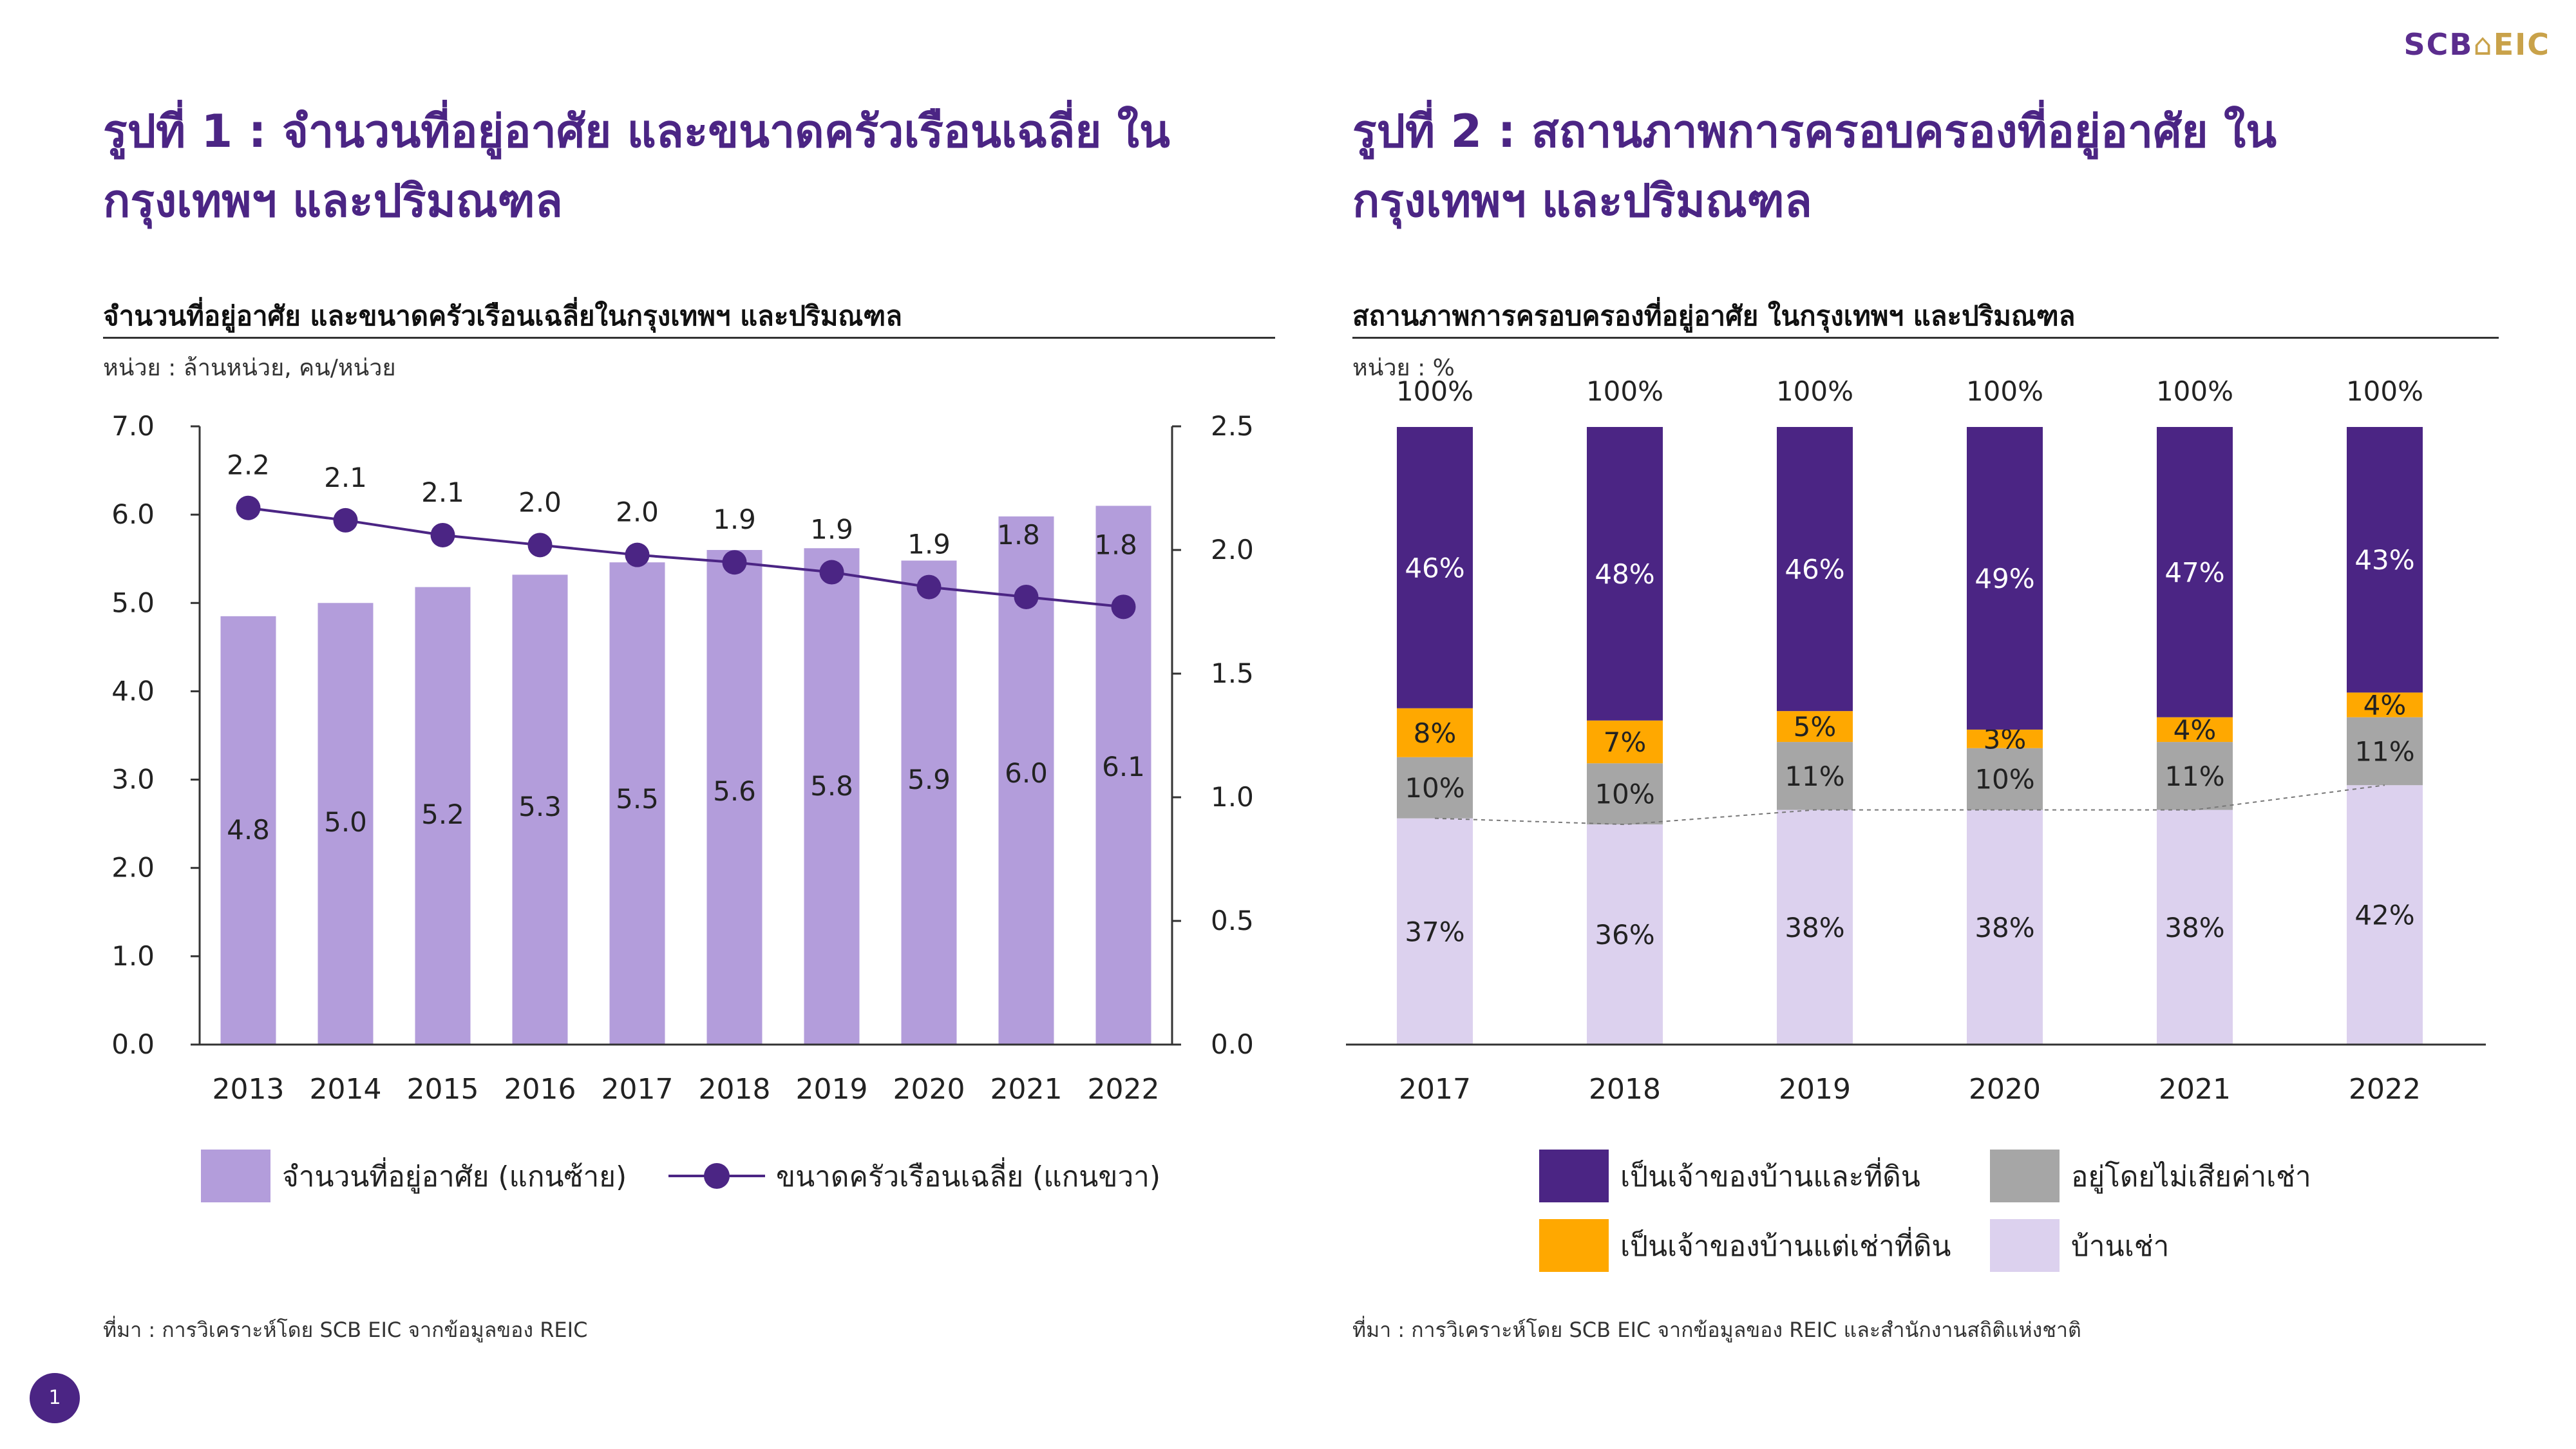  What do you see at coordinates (1232, 797) in the screenshot?
I see `right-axis-tick-label: 1.0` at bounding box center [1232, 797].